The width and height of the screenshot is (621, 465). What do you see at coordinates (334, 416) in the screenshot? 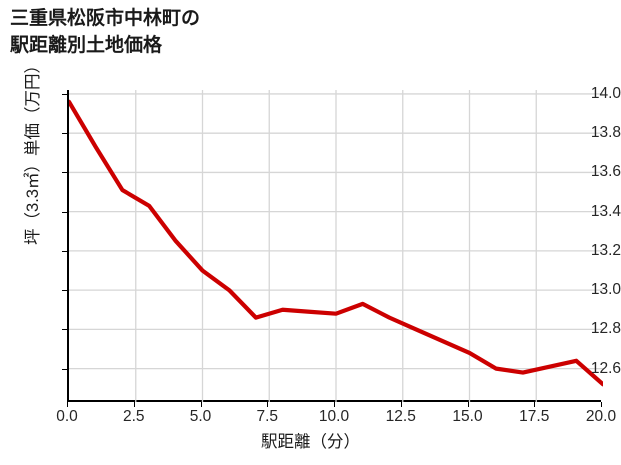
I see `x-tick-label: 10.0` at bounding box center [334, 416].